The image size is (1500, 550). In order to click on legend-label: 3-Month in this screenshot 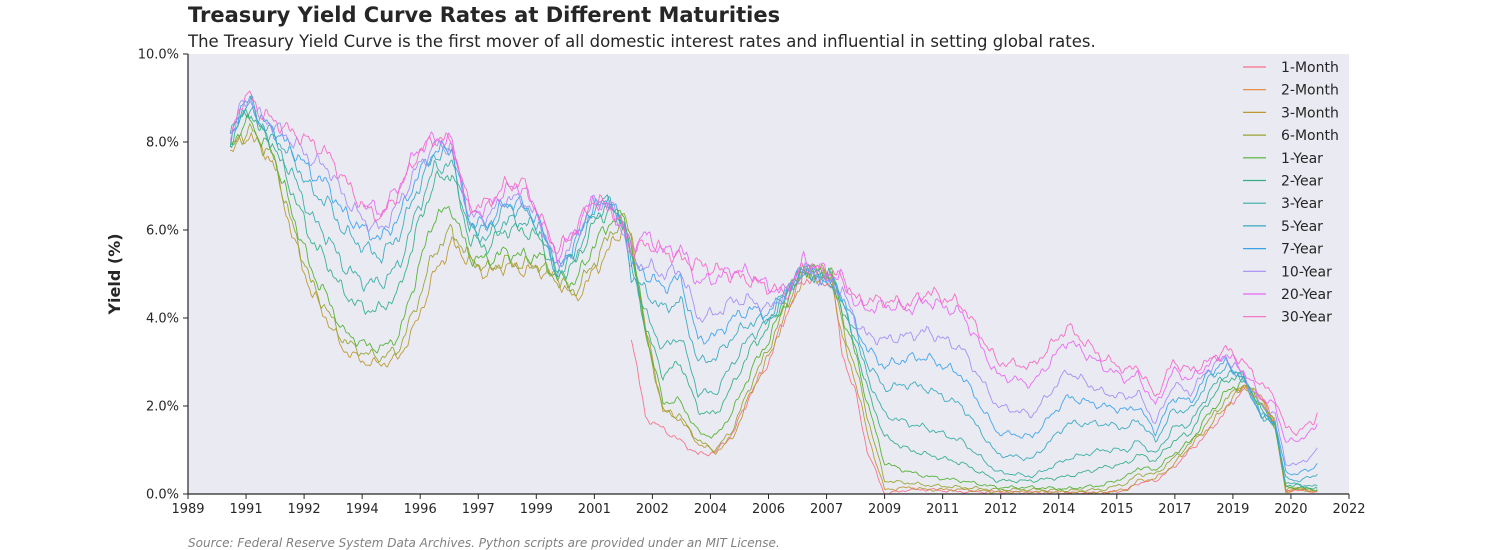, I will do `click(1310, 113)`.